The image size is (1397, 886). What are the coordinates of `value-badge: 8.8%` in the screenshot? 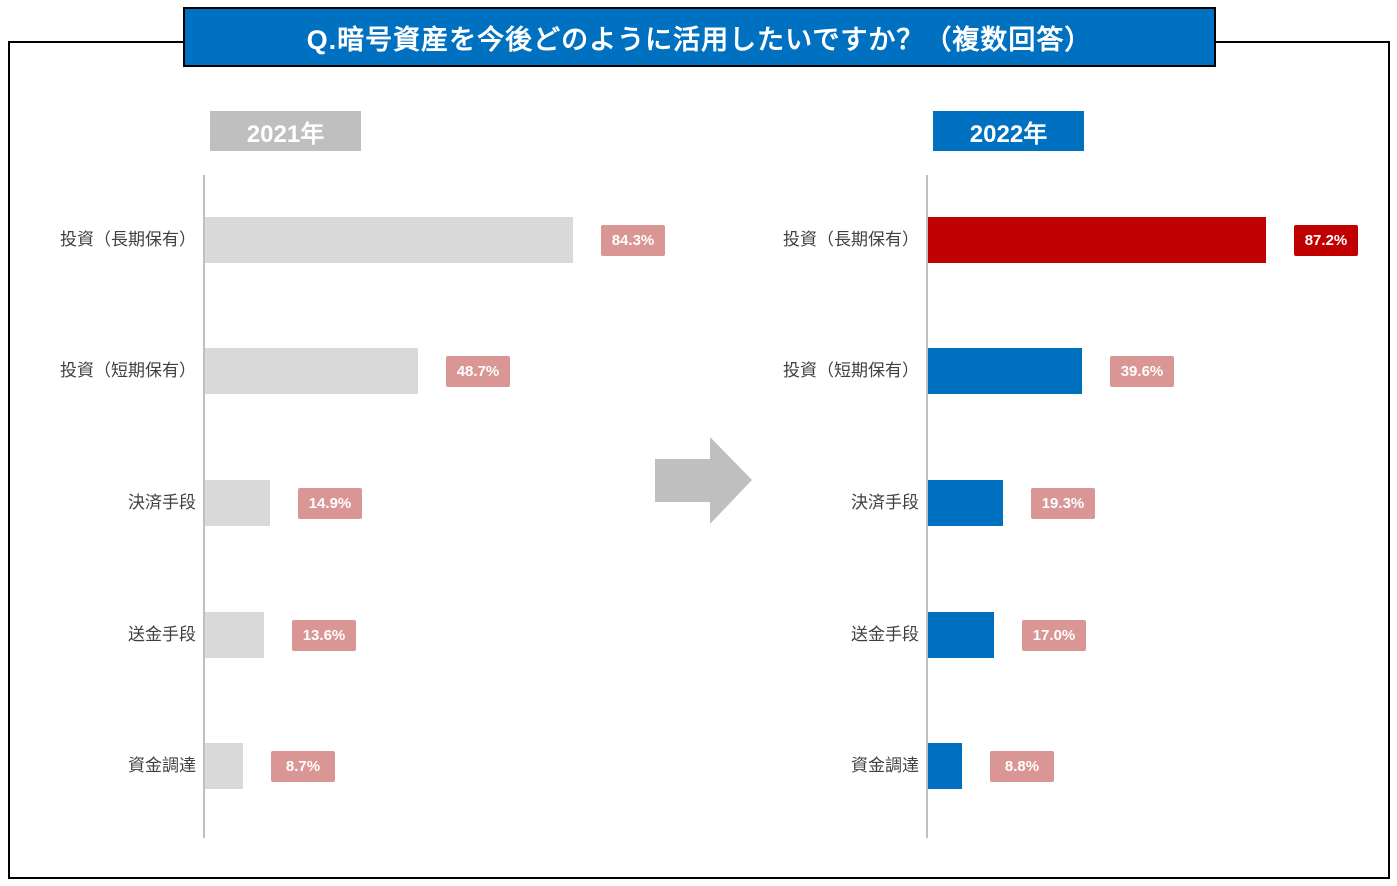 It's located at (1022, 766).